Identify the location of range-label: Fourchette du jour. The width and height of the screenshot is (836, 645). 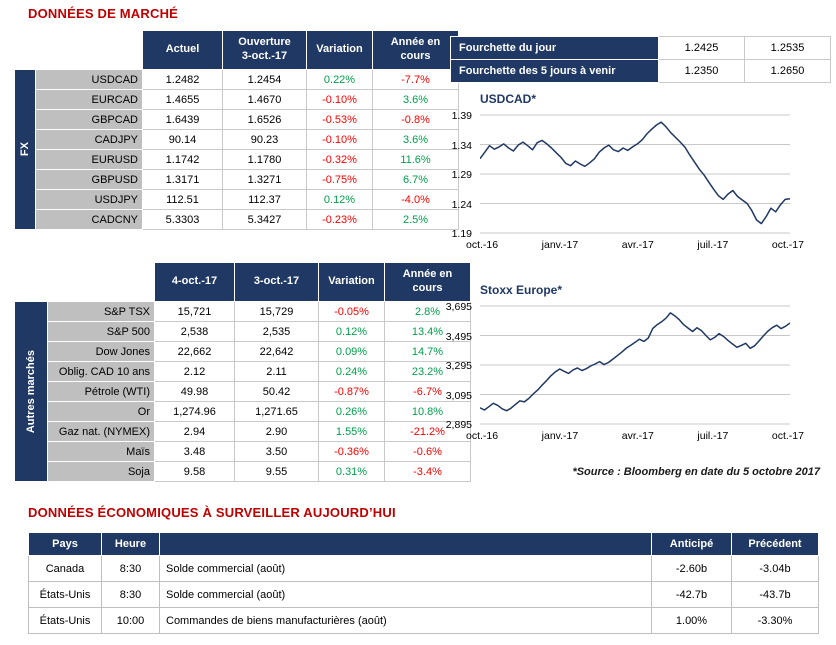
(554, 48).